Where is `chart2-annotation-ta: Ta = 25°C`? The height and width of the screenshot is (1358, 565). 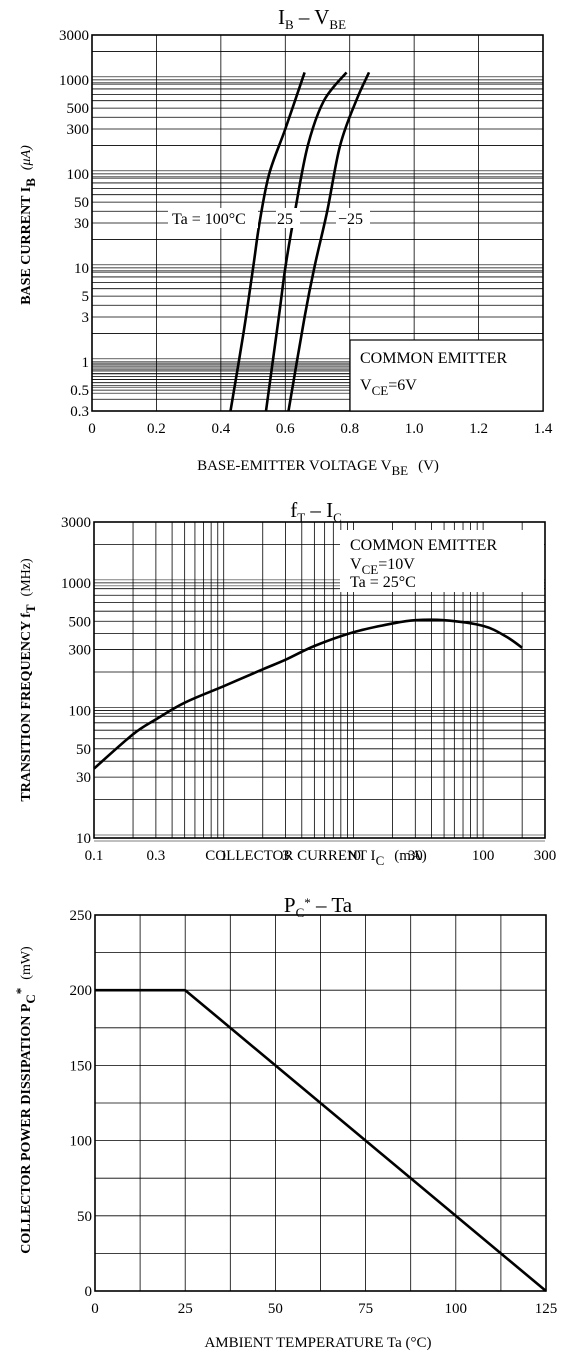 chart2-annotation-ta: Ta = 25°C is located at coordinates (383, 582).